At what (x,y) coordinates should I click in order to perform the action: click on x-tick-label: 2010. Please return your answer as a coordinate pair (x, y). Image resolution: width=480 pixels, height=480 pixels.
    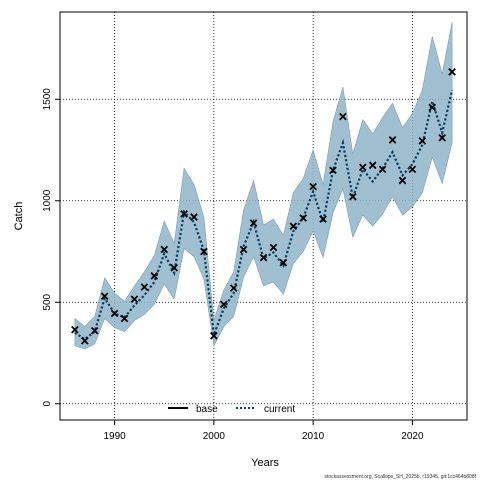
    Looking at the image, I should click on (313, 436).